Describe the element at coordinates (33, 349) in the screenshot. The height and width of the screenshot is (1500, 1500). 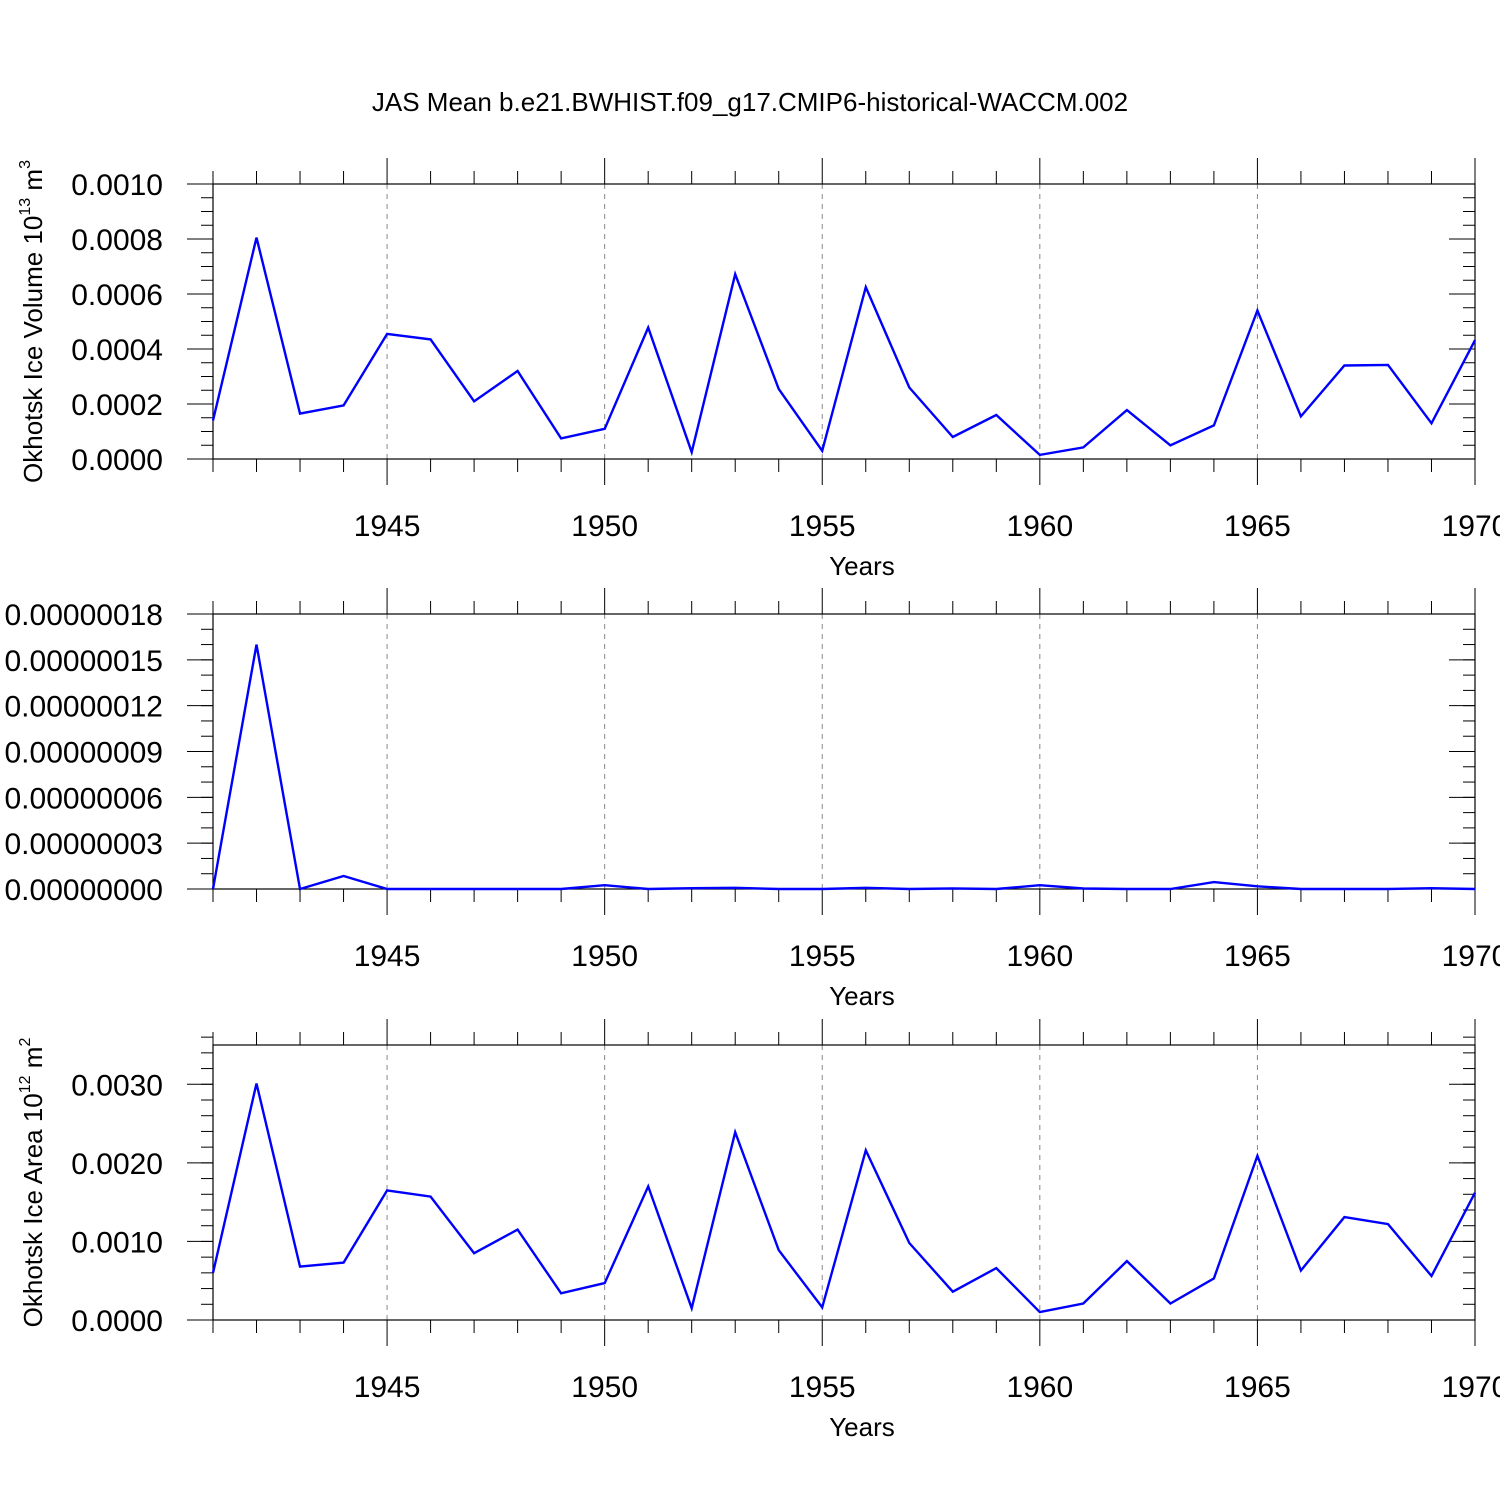
I see `y-axis-label-text: Okhotsk Ice Volume 10` at that location.